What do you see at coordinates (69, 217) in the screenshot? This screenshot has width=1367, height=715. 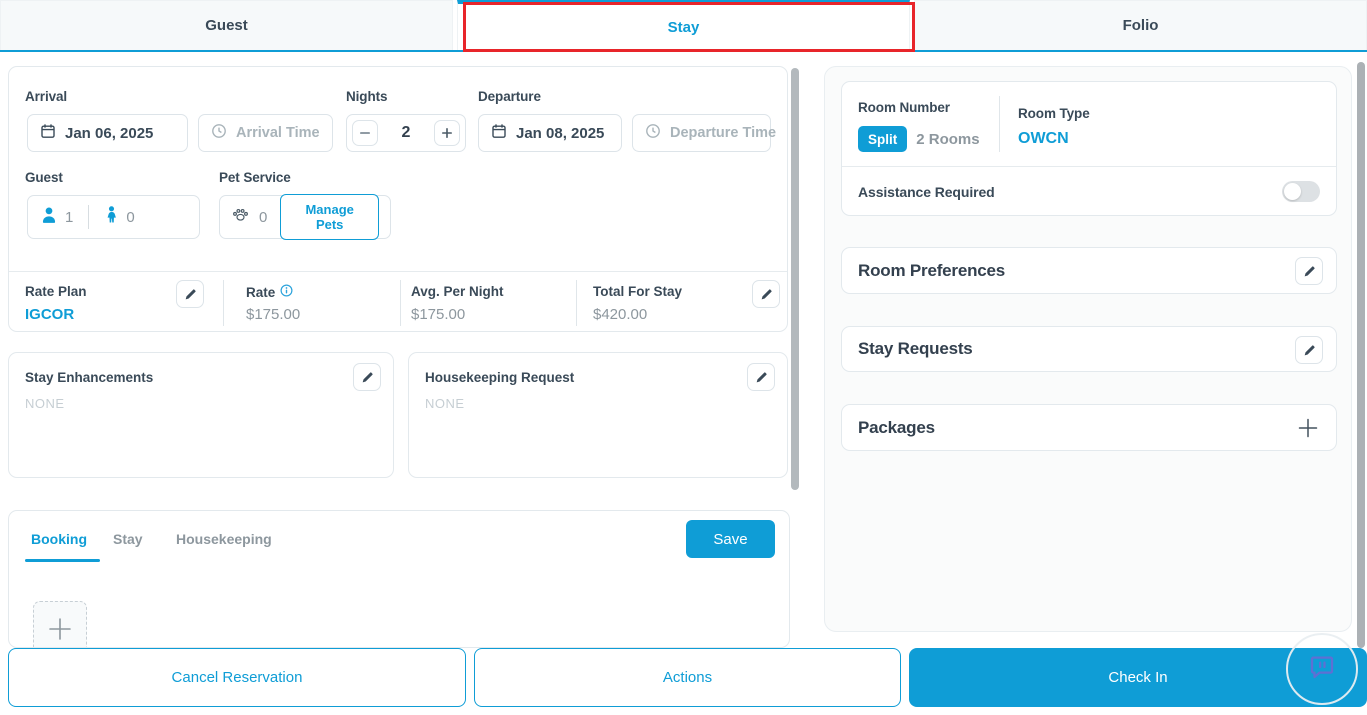 I see `adults-count: 1` at bounding box center [69, 217].